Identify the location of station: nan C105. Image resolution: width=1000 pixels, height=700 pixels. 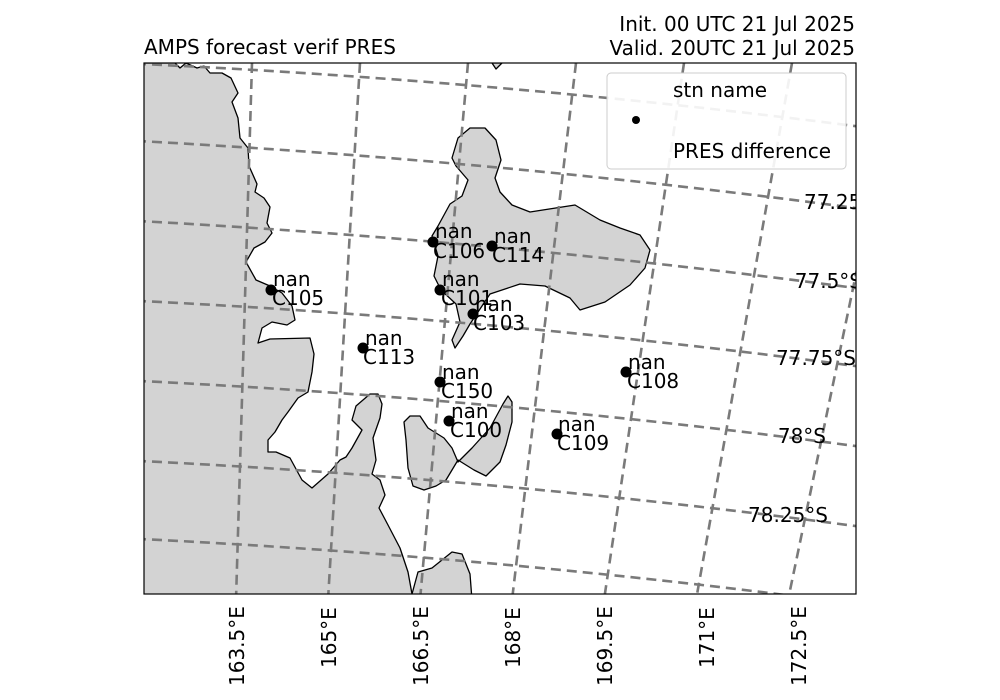
(295, 288).